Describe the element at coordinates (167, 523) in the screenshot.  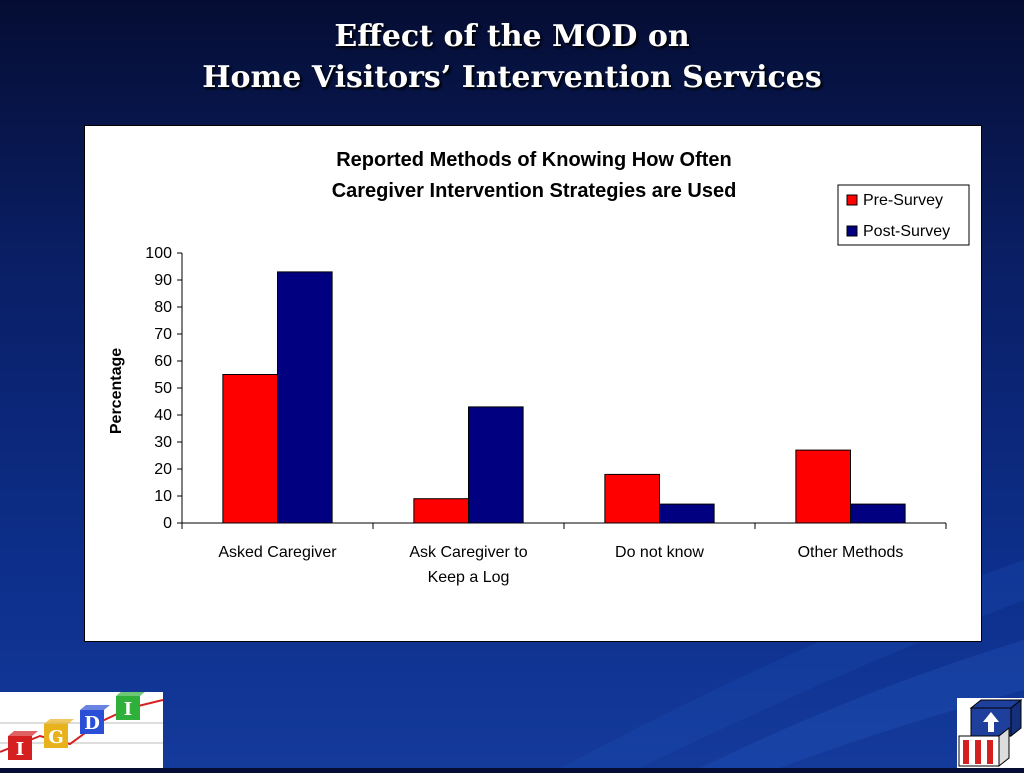
I see `y-tick-label: 0` at that location.